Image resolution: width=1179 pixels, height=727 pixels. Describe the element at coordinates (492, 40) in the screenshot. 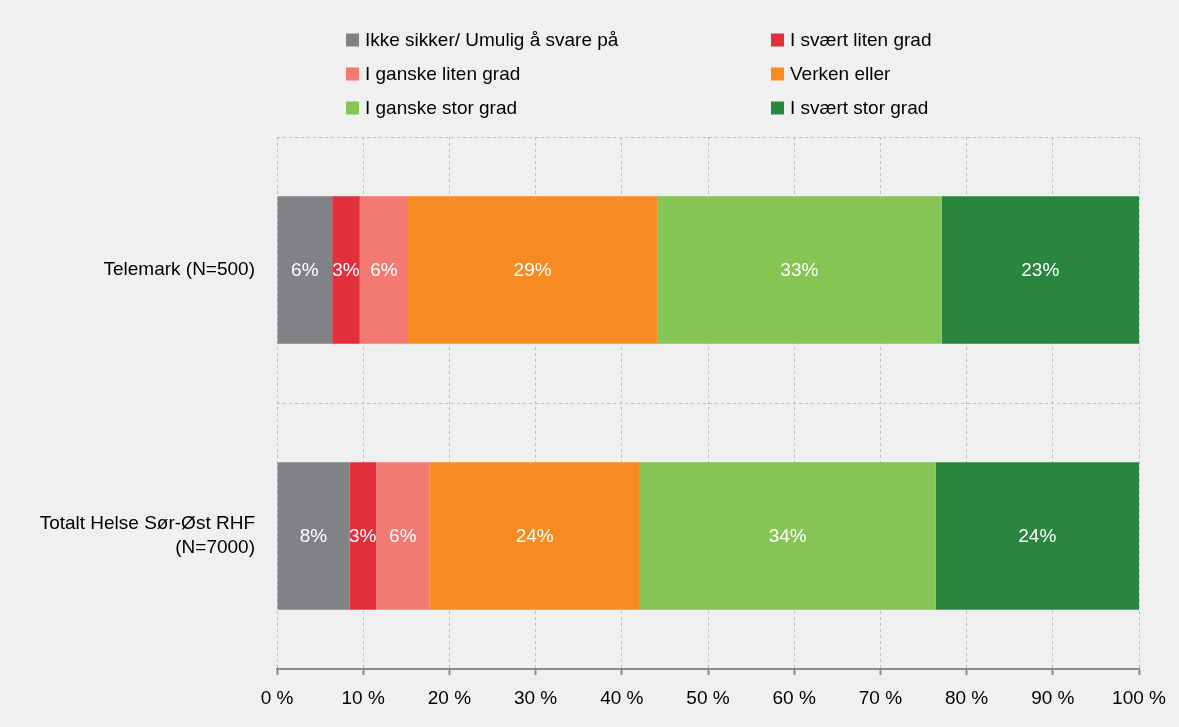

I see `legend-label: Ikke sikker/ Umulig å svare på` at that location.